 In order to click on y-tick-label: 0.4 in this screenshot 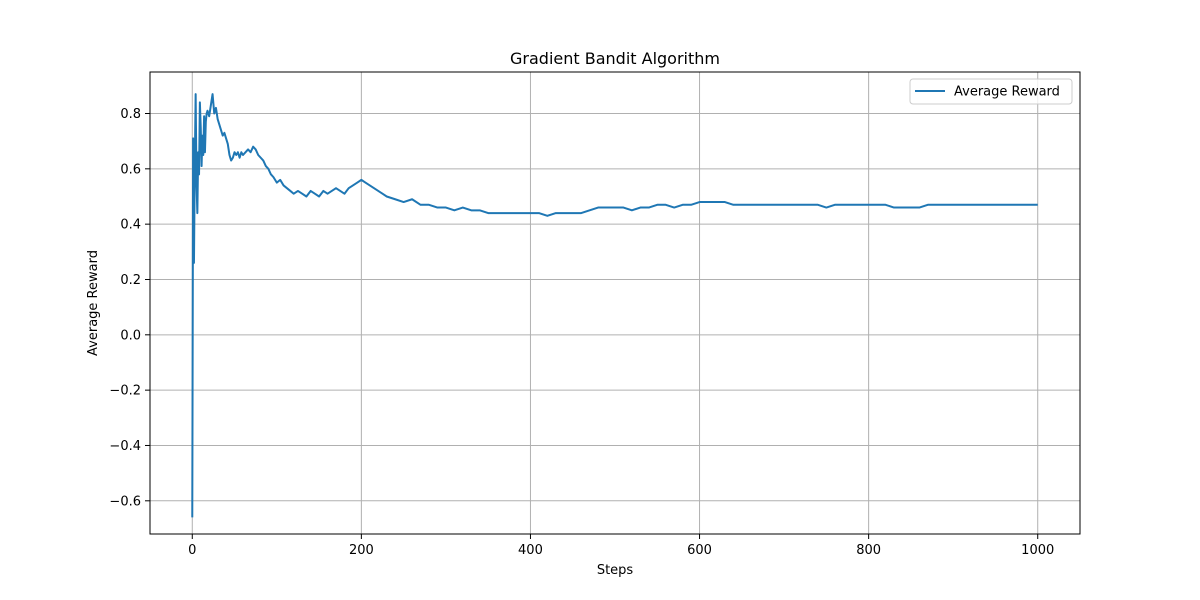, I will do `click(130, 225)`.